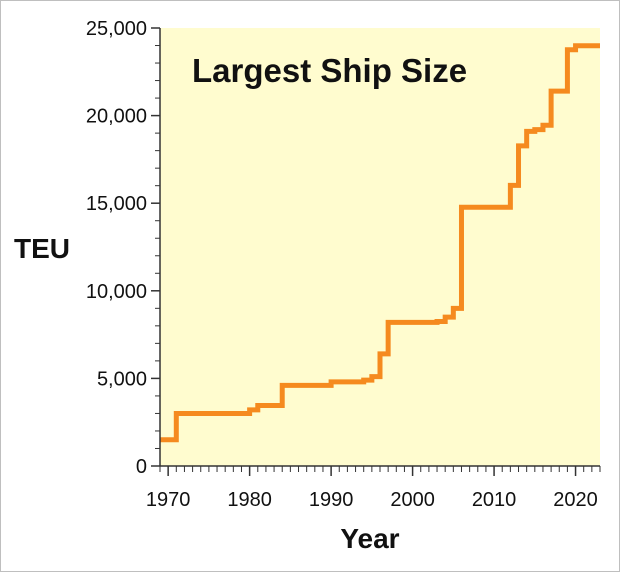 This screenshot has width=620, height=572. I want to click on y-tick-label: 20,000, so click(116, 117).